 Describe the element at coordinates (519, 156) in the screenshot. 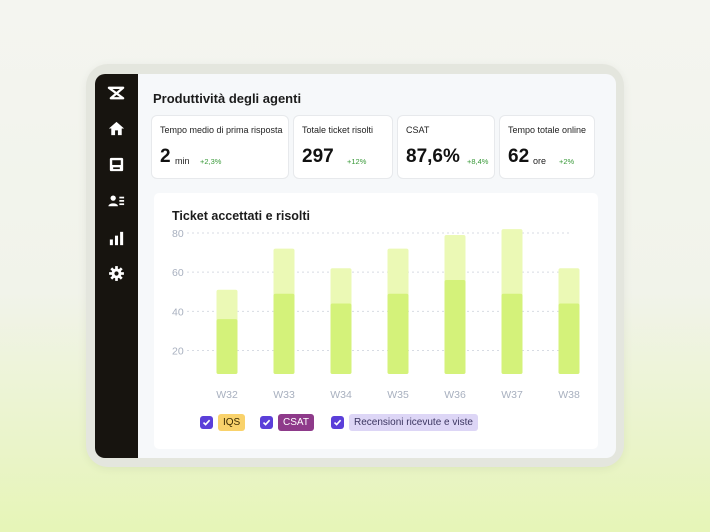

I see `metric-value: 62` at that location.